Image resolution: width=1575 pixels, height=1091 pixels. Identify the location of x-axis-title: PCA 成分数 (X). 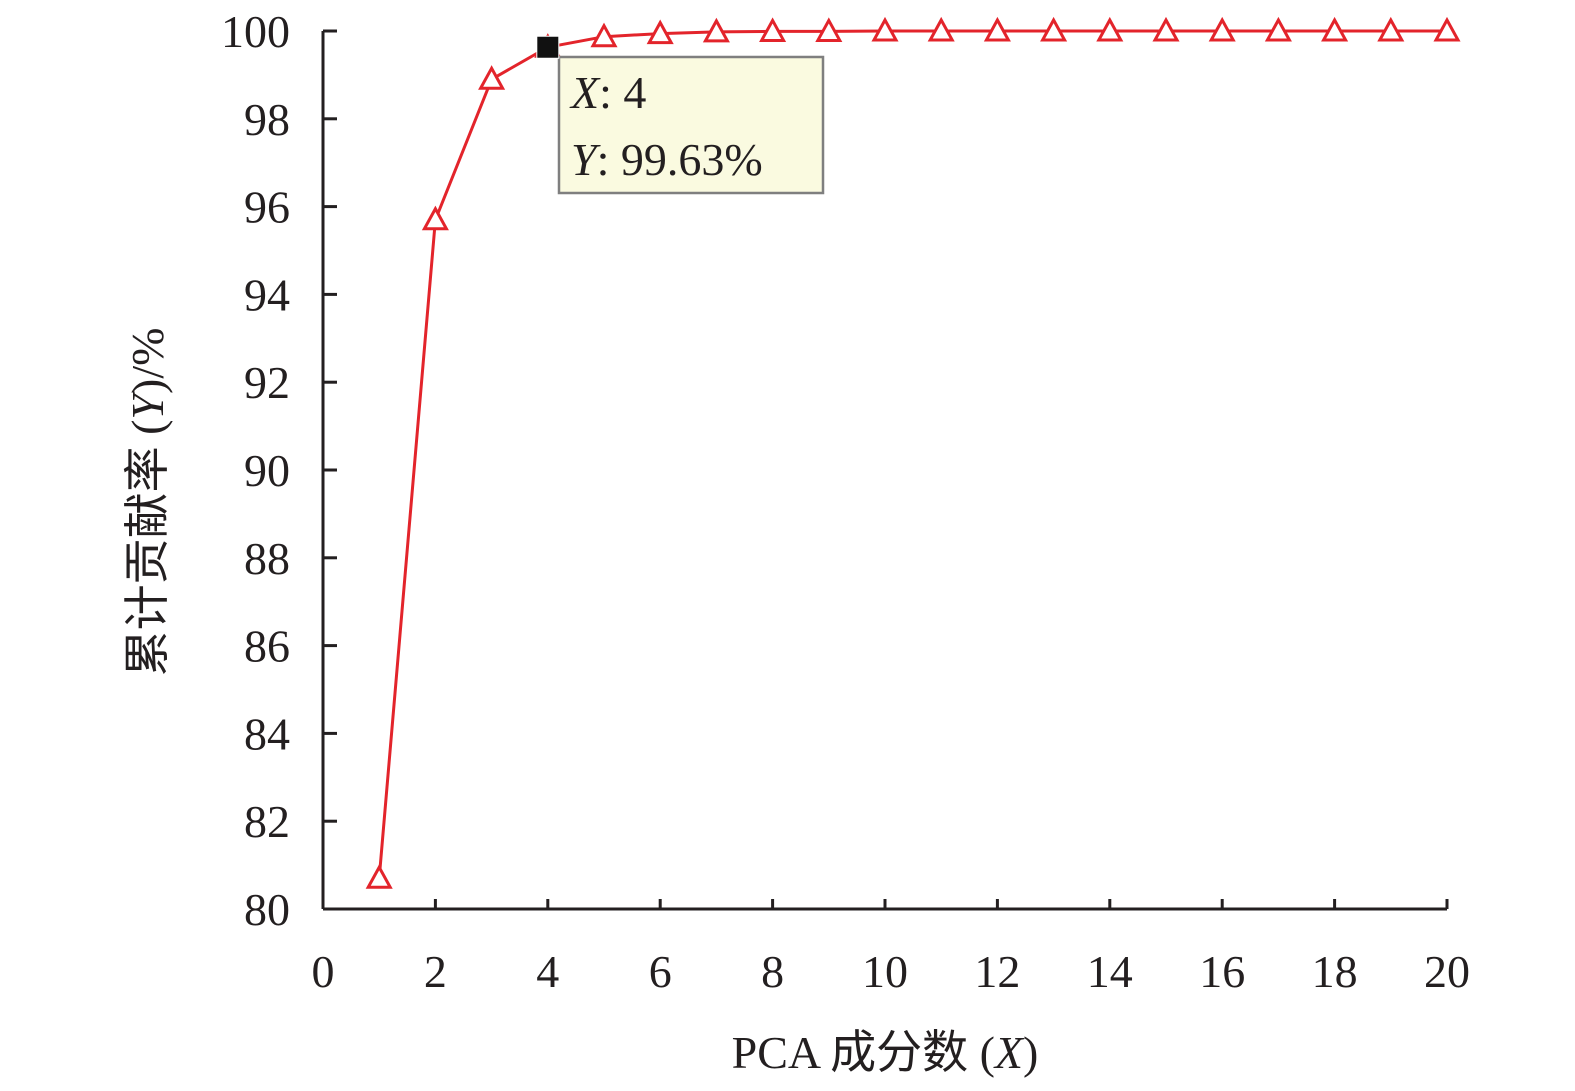
(885, 1052).